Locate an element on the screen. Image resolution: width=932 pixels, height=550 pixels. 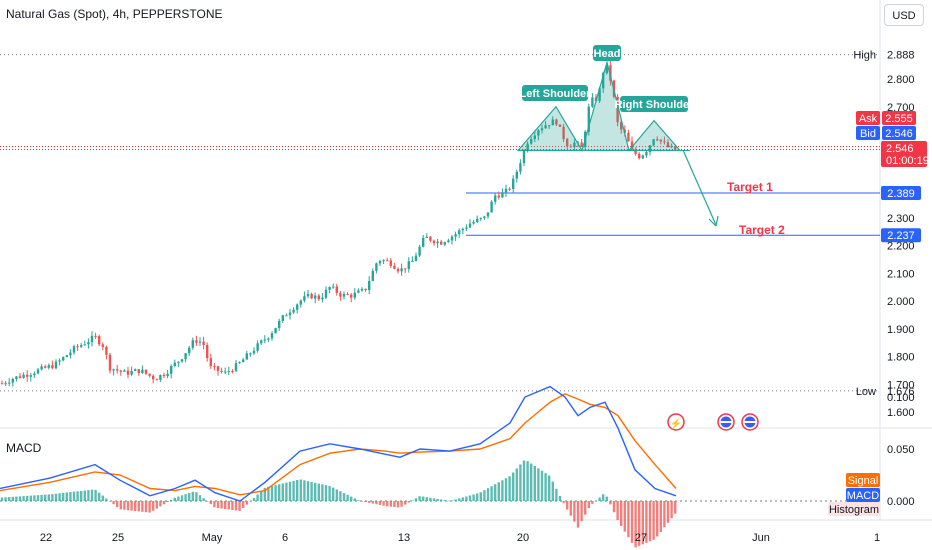
signal-line is located at coordinates (338, 444).